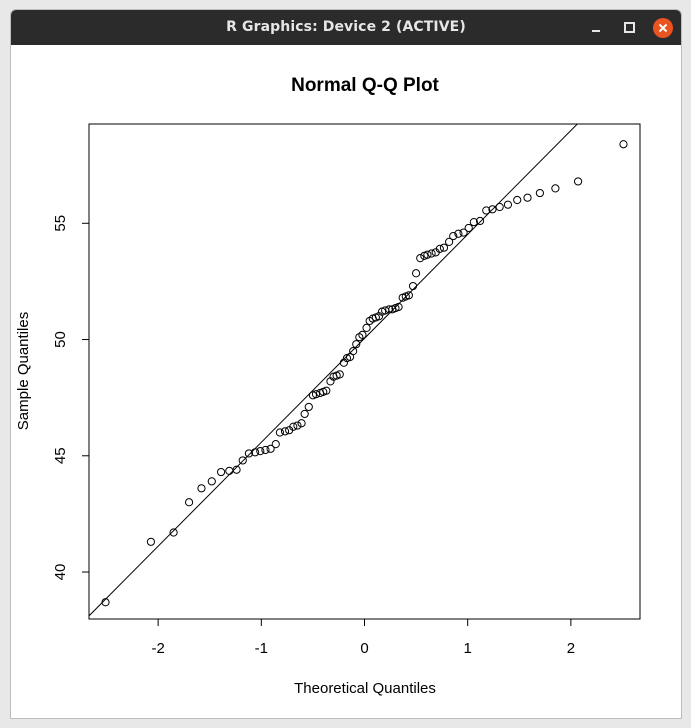 The height and width of the screenshot is (728, 691). What do you see at coordinates (365, 85) in the screenshot?
I see `chart-title: Normal Q-Q Plot` at bounding box center [365, 85].